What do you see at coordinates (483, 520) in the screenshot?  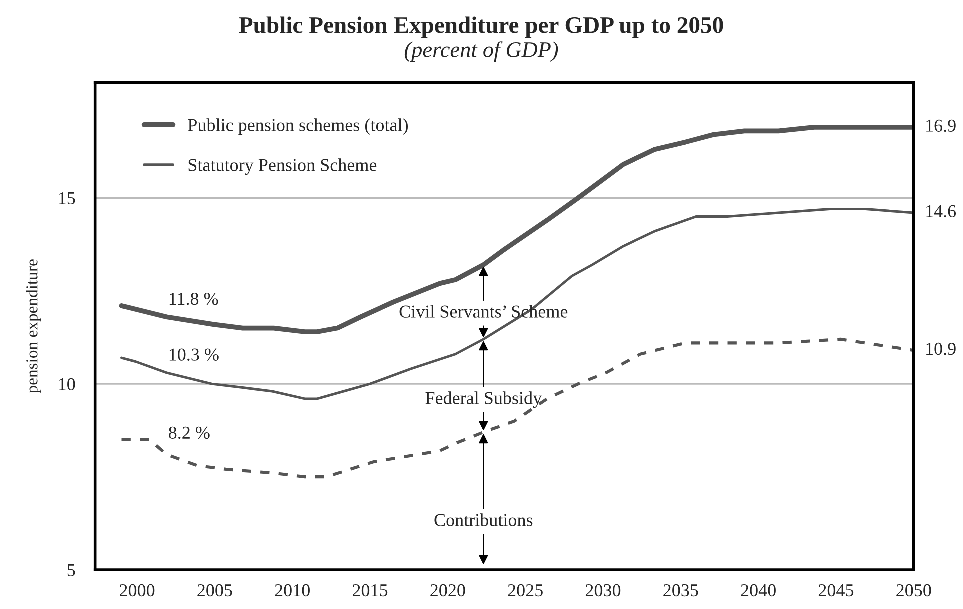 I see `annotation: Contributions` at bounding box center [483, 520].